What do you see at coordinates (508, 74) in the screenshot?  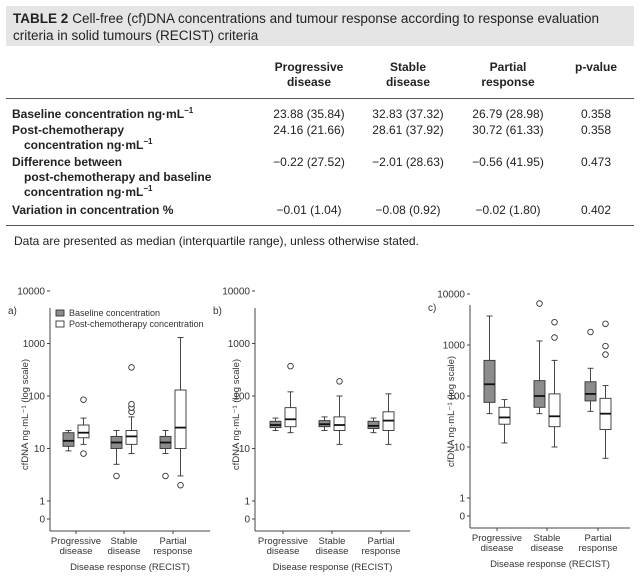 I see `header-partial: Partial response` at bounding box center [508, 74].